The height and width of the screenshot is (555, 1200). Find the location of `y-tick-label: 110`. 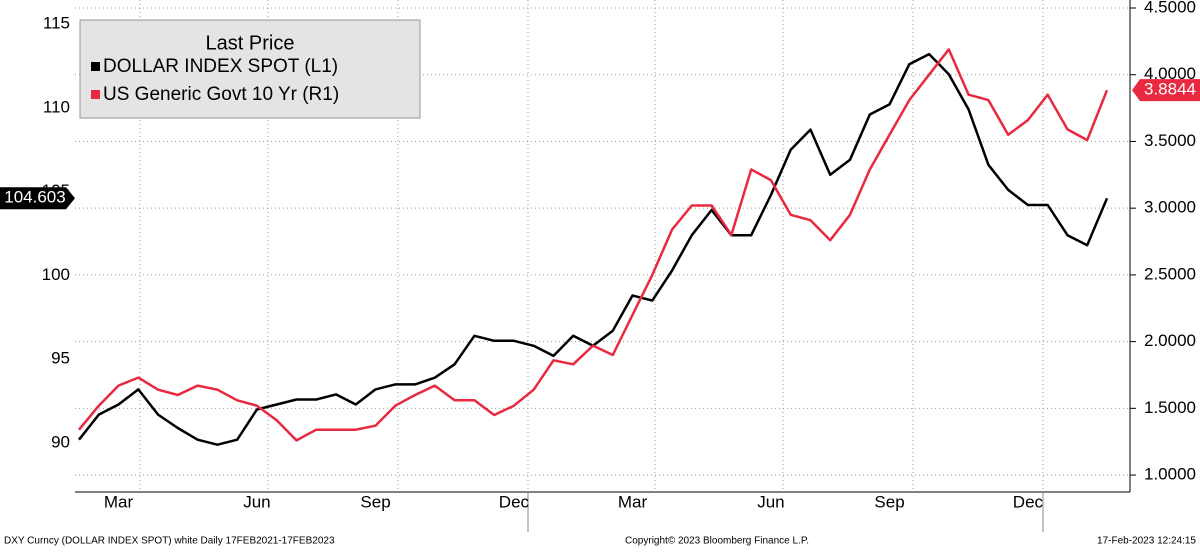

y-tick-label: 110 is located at coordinates (56, 106).